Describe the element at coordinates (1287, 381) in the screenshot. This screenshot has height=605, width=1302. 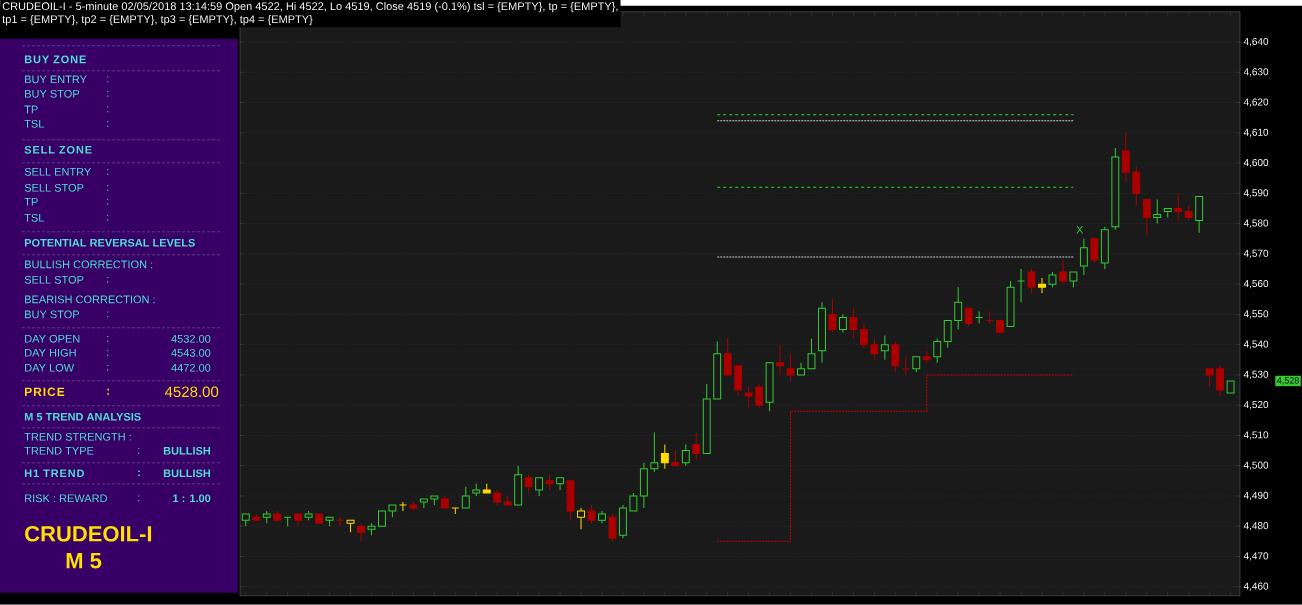
I see `text: 4,528` at that location.